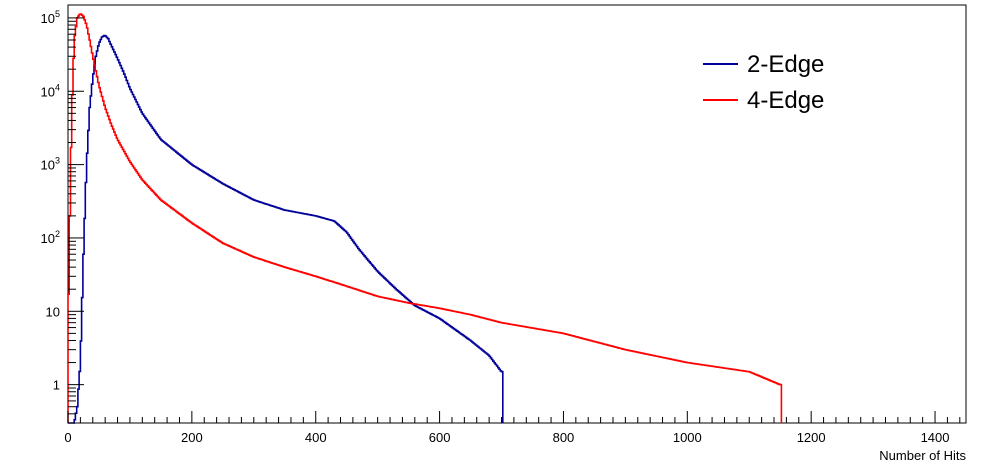 This screenshot has height=472, width=996. Describe the element at coordinates (440, 437) in the screenshot. I see `x-tick-label: 600` at that location.